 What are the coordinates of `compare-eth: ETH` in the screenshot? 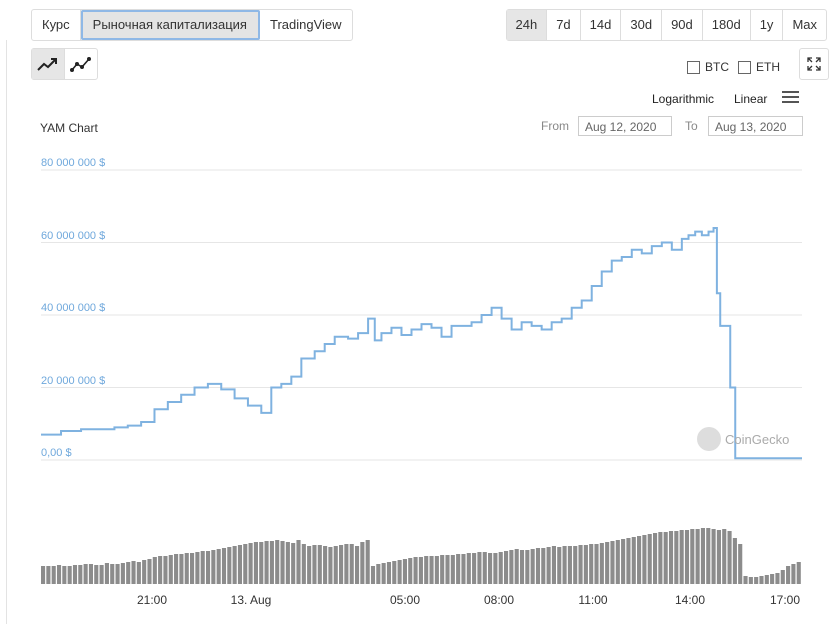 It's located at (759, 67).